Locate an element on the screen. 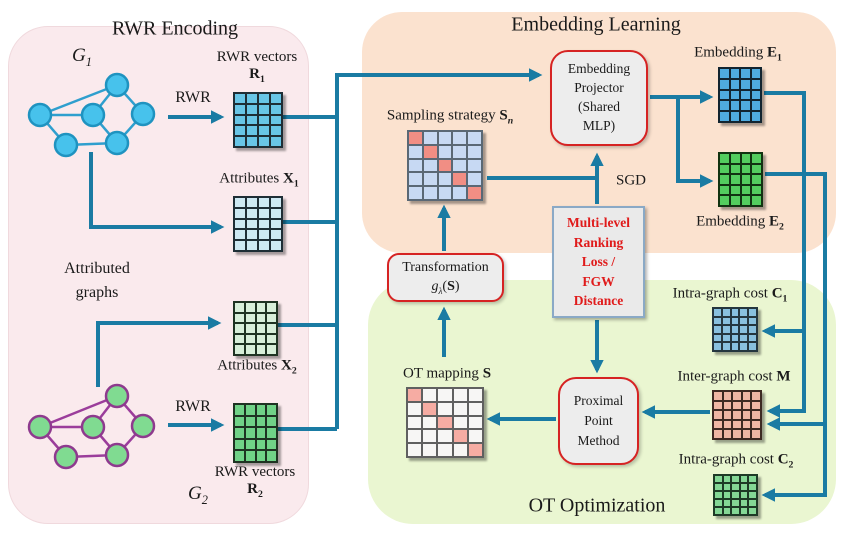 The image size is (842, 540). transformation-box-title: Transformation is located at coordinates (445, 268).